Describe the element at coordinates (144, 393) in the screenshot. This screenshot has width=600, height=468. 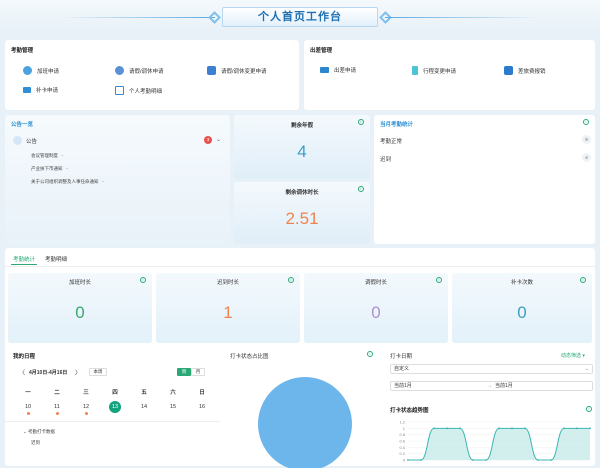
I see `weekday-label: 五` at that location.